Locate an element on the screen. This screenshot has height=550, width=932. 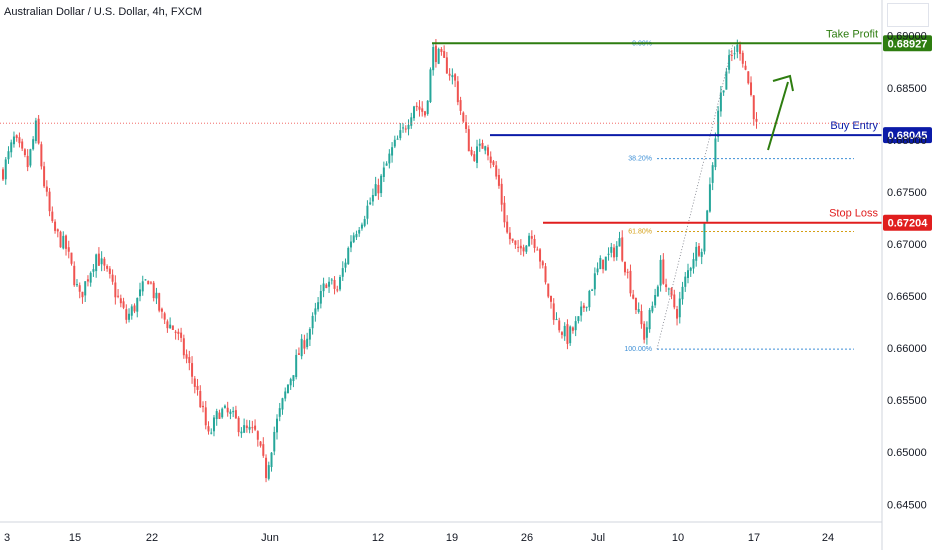
take-profit-price-tag is located at coordinates (907, 43).